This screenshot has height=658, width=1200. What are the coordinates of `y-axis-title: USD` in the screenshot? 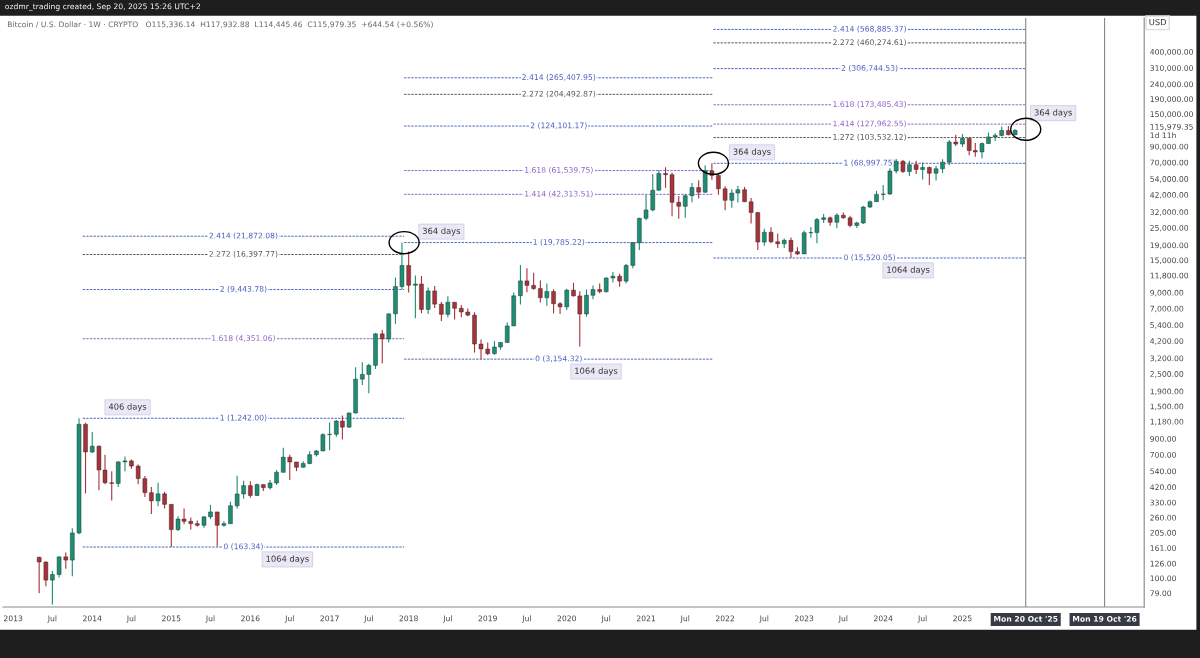 It's located at (1158, 22).